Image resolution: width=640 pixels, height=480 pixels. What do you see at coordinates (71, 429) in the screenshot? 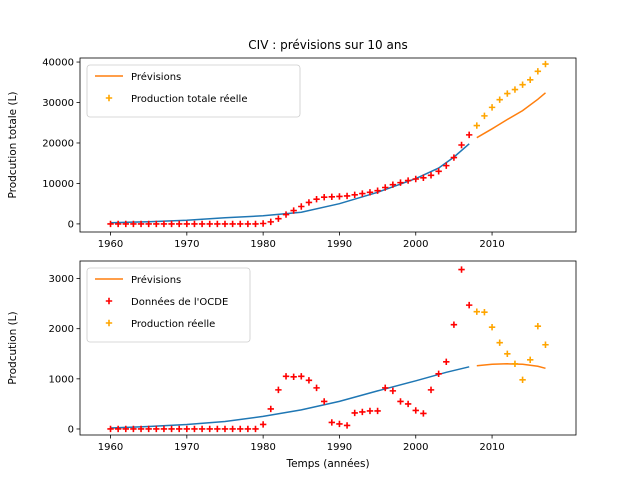
I see `y-tick-label: 0` at bounding box center [71, 429].